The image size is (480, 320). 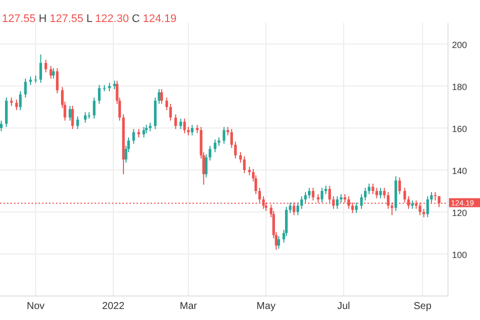 I want to click on y-tick-label: 120, so click(x=460, y=213).